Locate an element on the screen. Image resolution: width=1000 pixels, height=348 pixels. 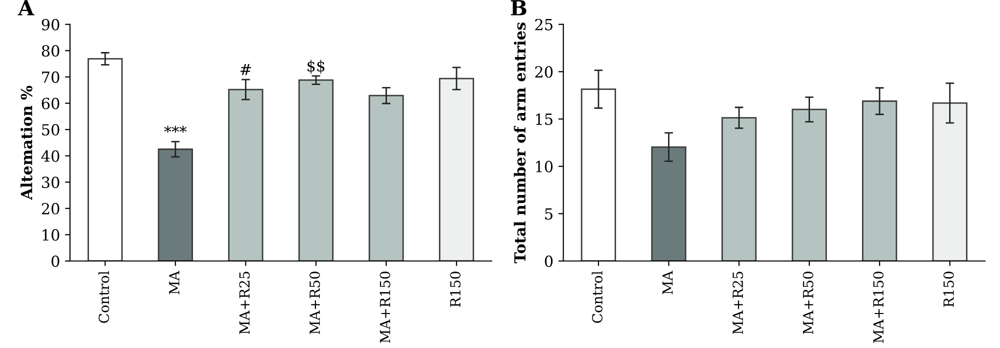
y-tick-label: 15 is located at coordinates (544, 119).